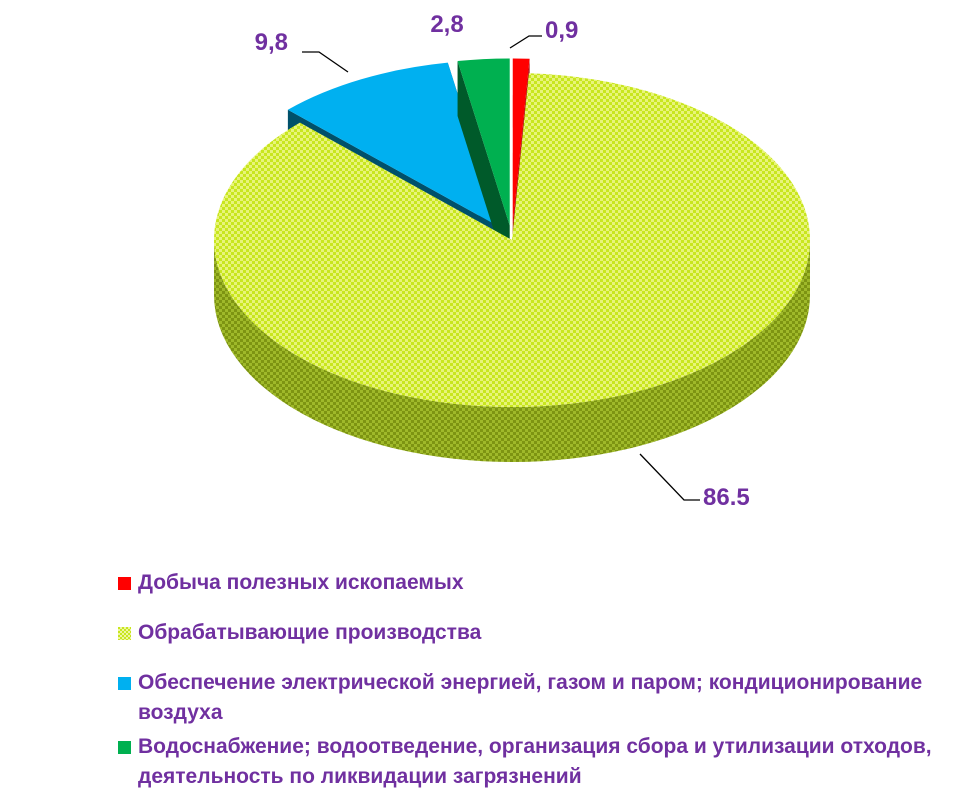 The width and height of the screenshot is (969, 804). What do you see at coordinates (271, 42) in the screenshot?
I see `data-label-energy: 9,8` at bounding box center [271, 42].